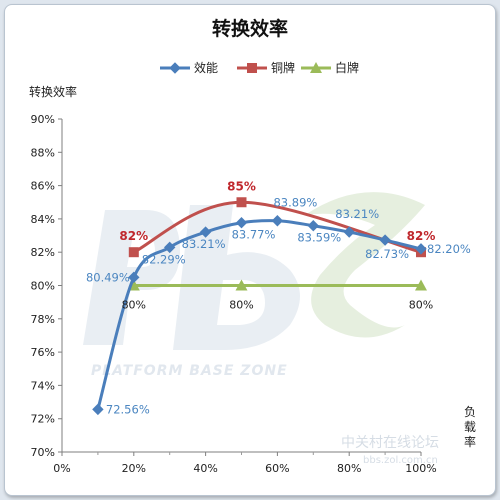 This screenshot has width=500, height=500. Describe the element at coordinates (236, 277) in the screenshot. I see `watermark-letter-b` at that location.